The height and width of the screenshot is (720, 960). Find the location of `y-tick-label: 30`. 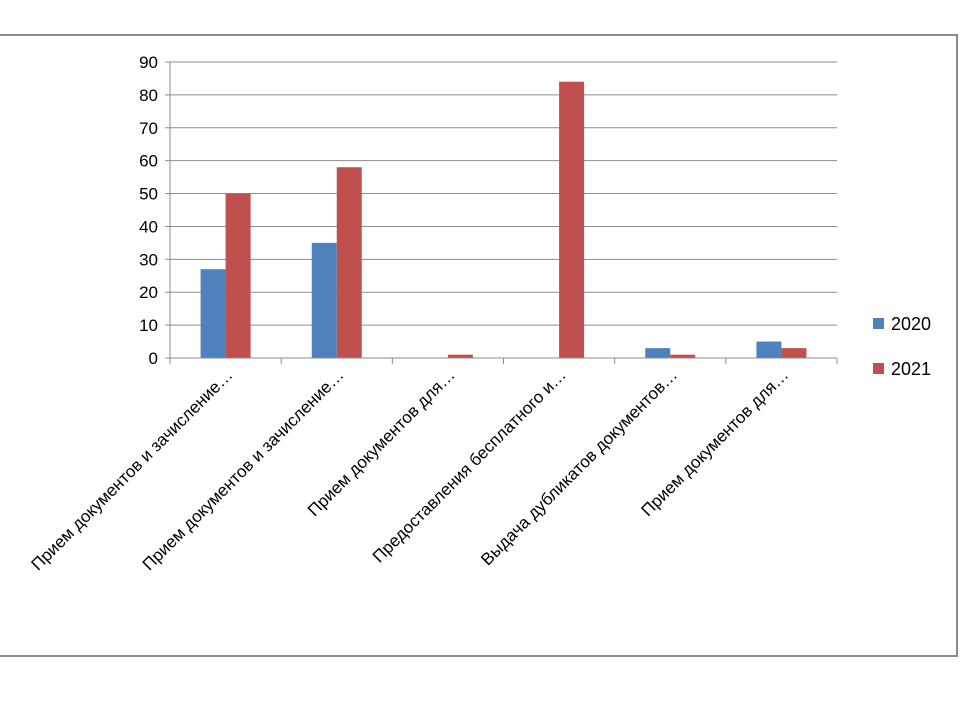

y-tick-label: 30 is located at coordinates (148, 259).